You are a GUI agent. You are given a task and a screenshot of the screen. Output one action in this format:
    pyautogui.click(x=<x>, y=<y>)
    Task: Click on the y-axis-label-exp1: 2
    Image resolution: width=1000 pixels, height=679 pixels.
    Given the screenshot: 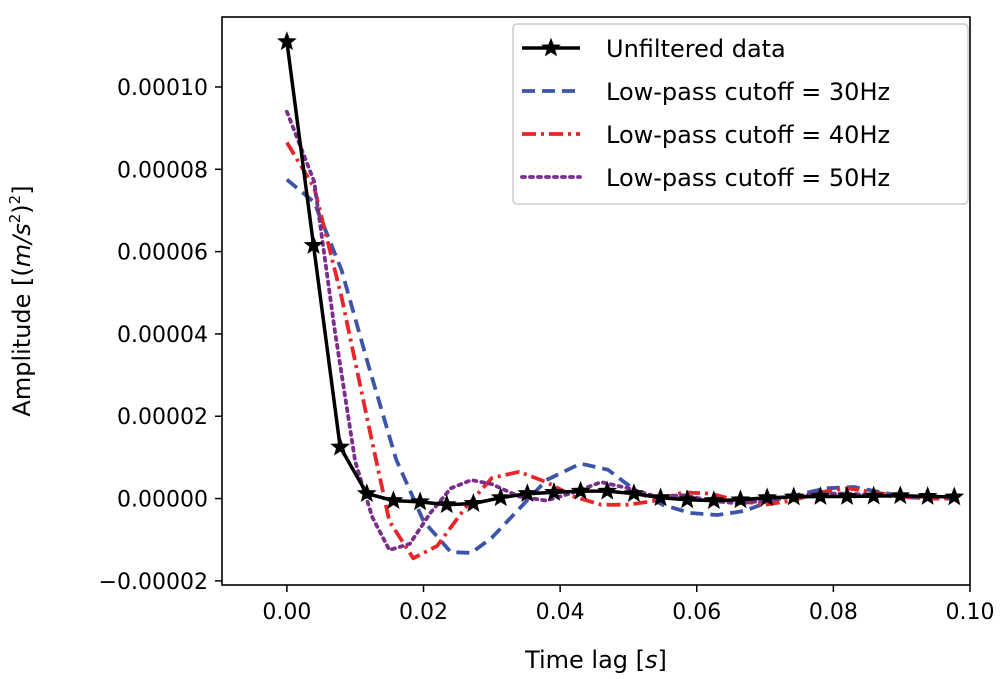 What is the action you would take?
    pyautogui.click(x=15, y=219)
    